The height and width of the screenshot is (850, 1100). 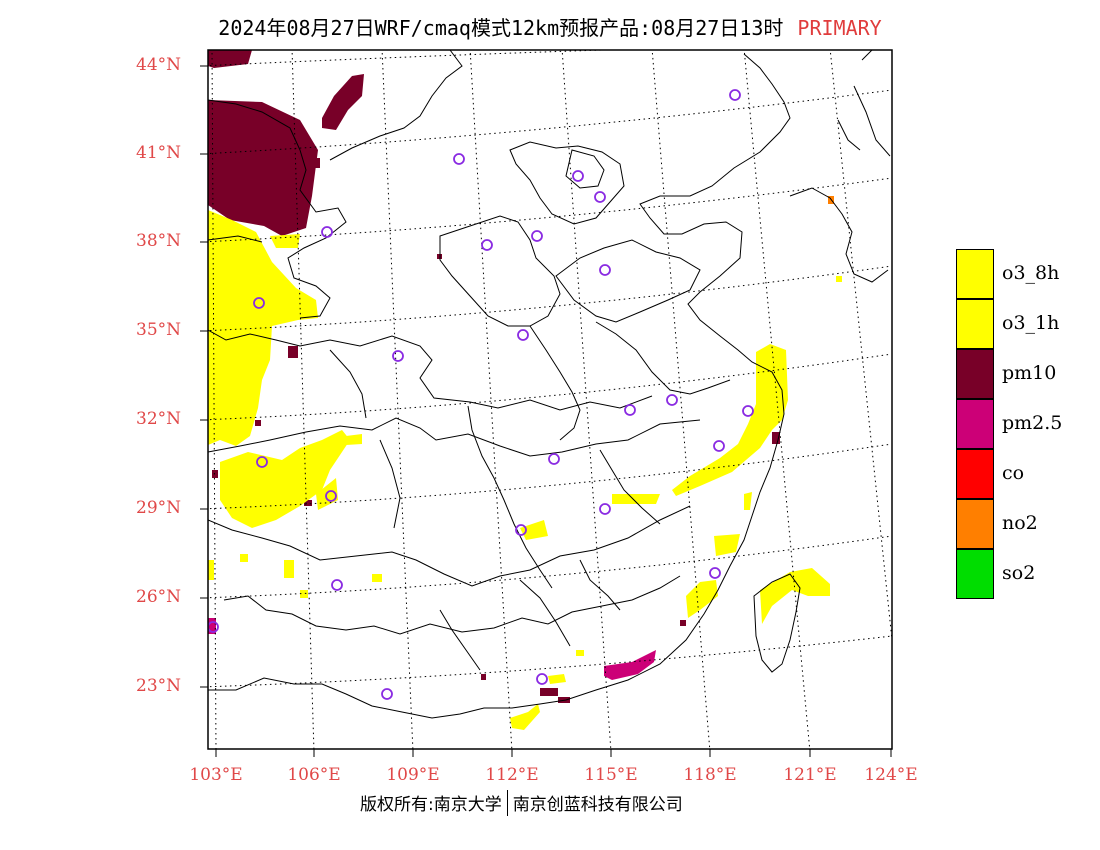 I want to click on lat-label-41: 41°N, so click(x=159, y=153).